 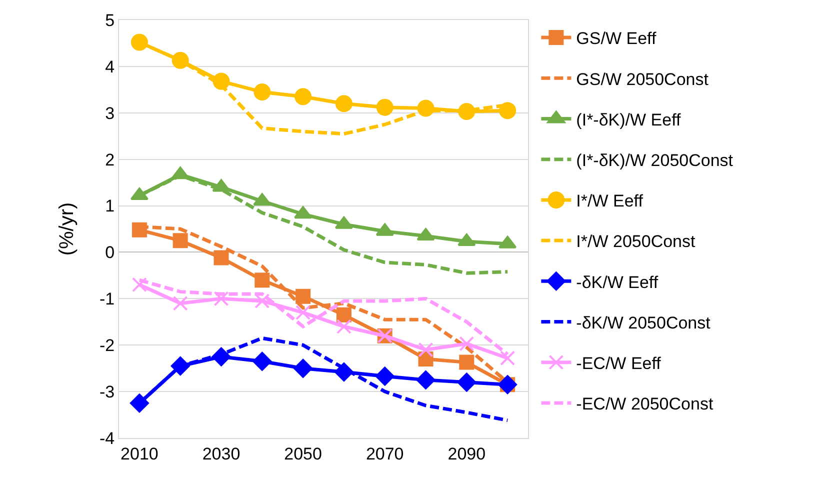 What do you see at coordinates (629, 120) in the screenshot?
I see `legend-label: (I*-δK)/W Eeff` at bounding box center [629, 120].